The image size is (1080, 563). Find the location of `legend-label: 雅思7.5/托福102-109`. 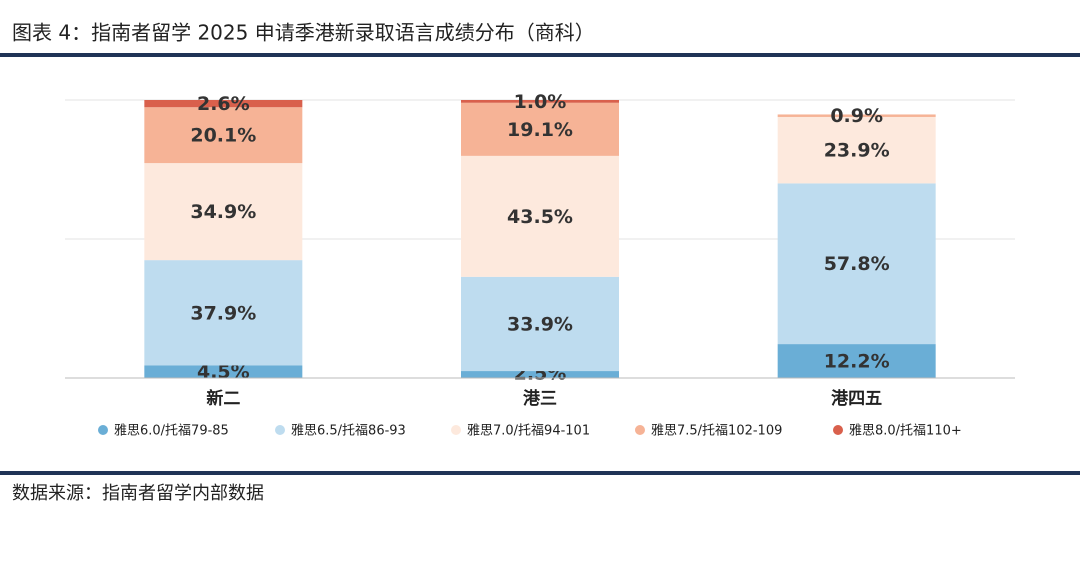

legend-label: 雅思7.5/托福102-109 is located at coordinates (716, 431).